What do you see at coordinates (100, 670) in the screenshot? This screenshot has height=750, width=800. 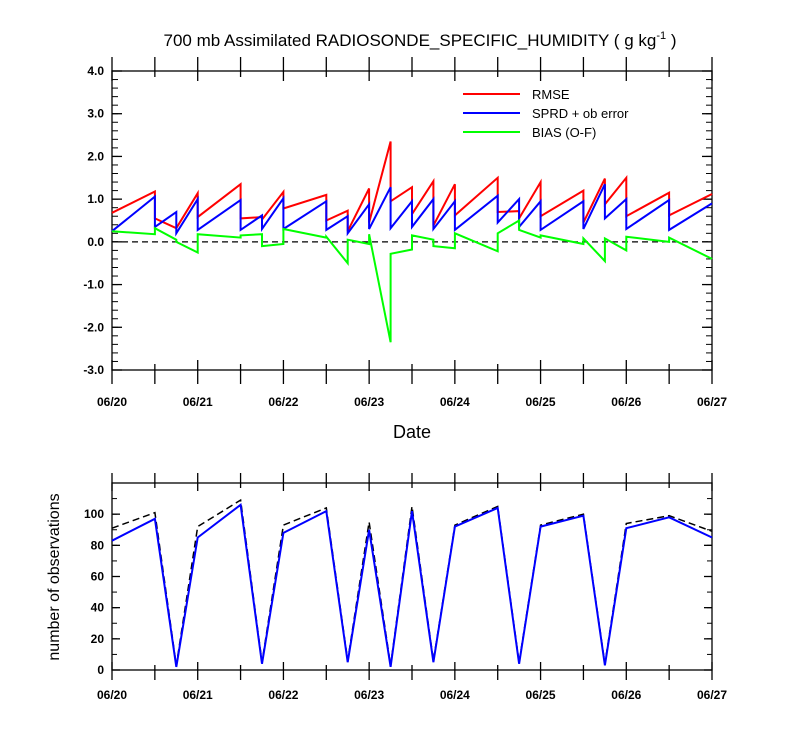 I see `y-tick-label: 0` at bounding box center [100, 670].